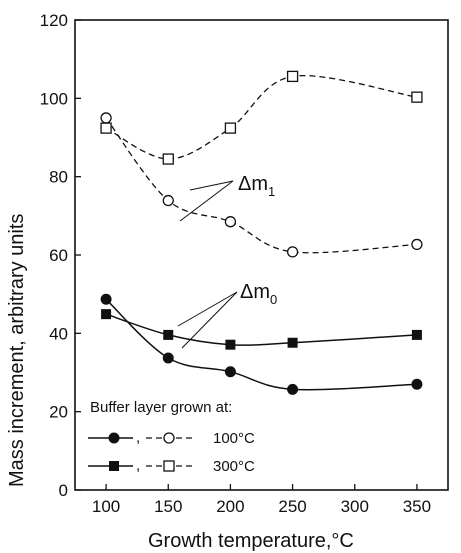 The image size is (461, 553). Describe the element at coordinates (17, 350) in the screenshot. I see `y-axis-title: Mass increment, arbitrary units` at that location.